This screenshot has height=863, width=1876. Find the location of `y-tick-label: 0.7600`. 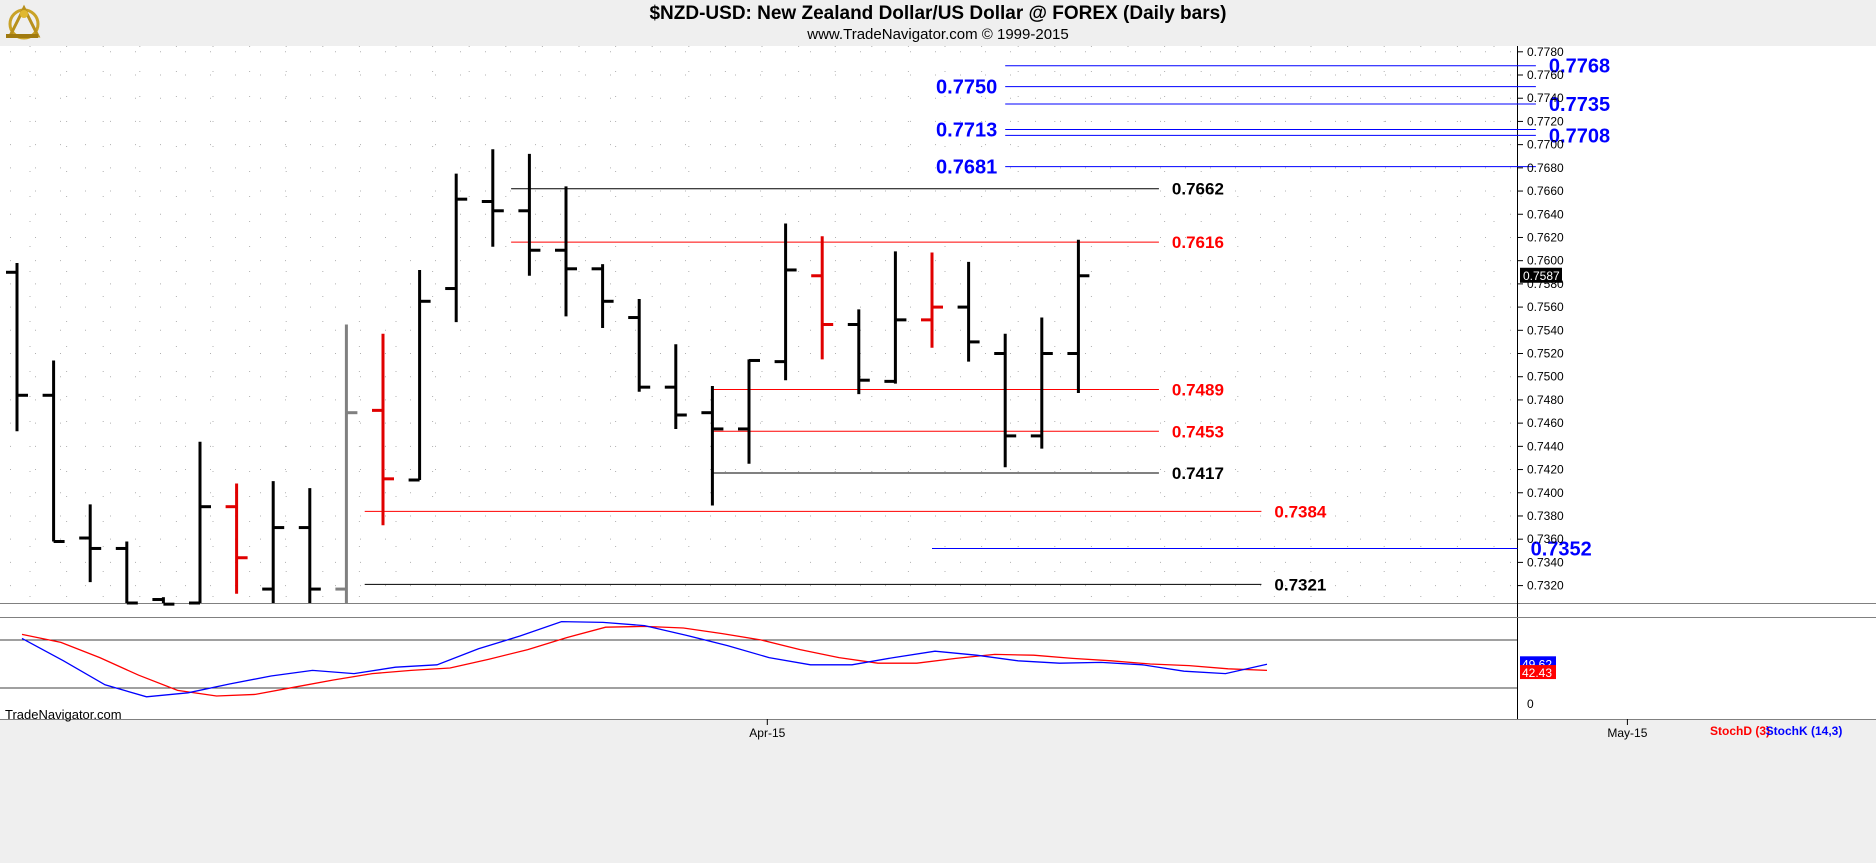

y-tick-label: 0.7600 is located at coordinates (1545, 261).